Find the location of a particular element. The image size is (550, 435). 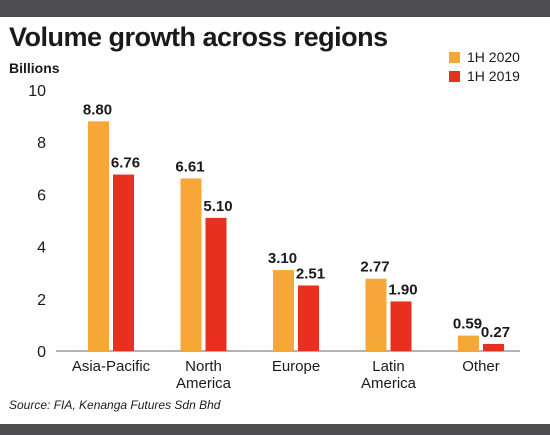

bar-value-label: 6.76 is located at coordinates (125, 163).